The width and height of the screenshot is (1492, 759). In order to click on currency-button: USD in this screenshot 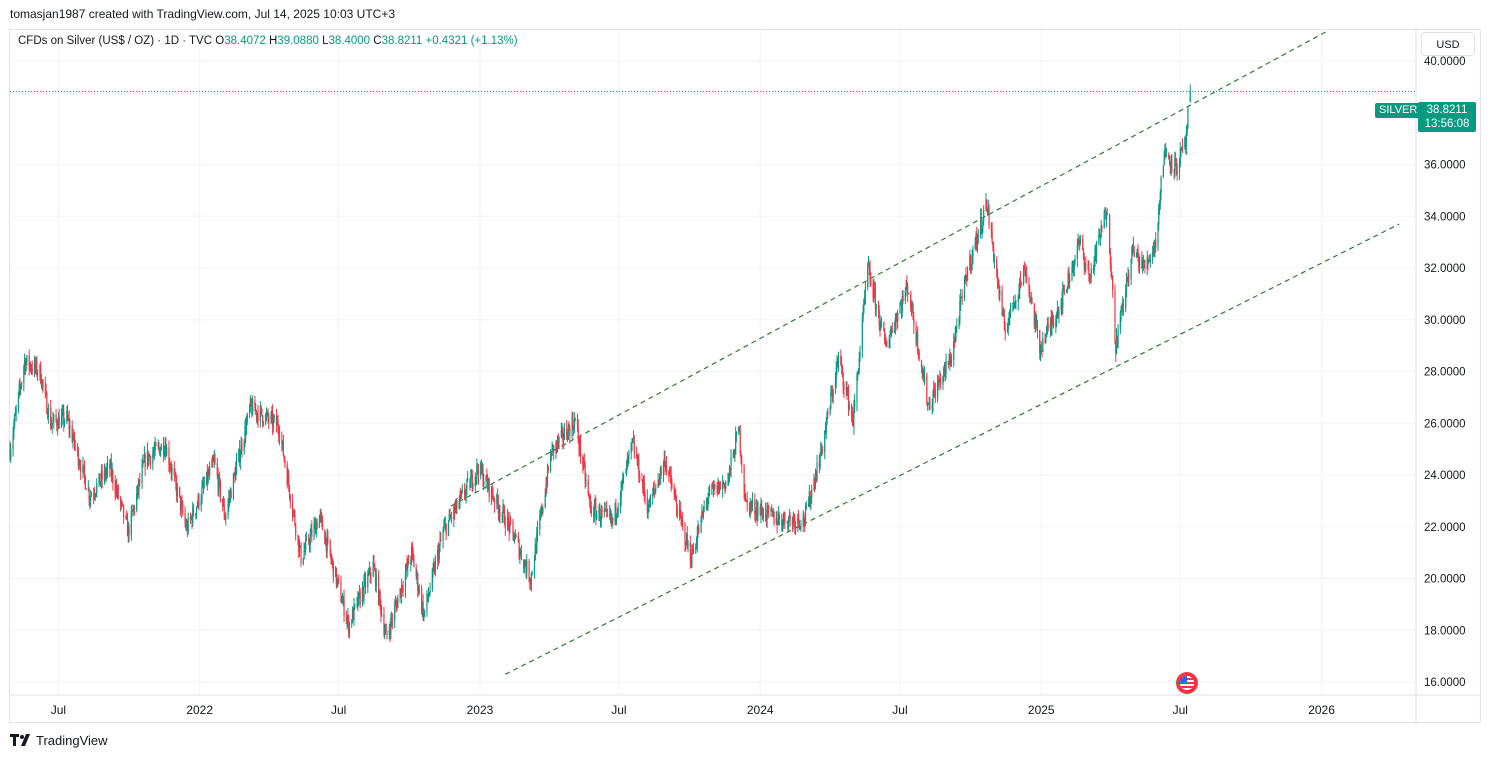, I will do `click(1448, 44)`.